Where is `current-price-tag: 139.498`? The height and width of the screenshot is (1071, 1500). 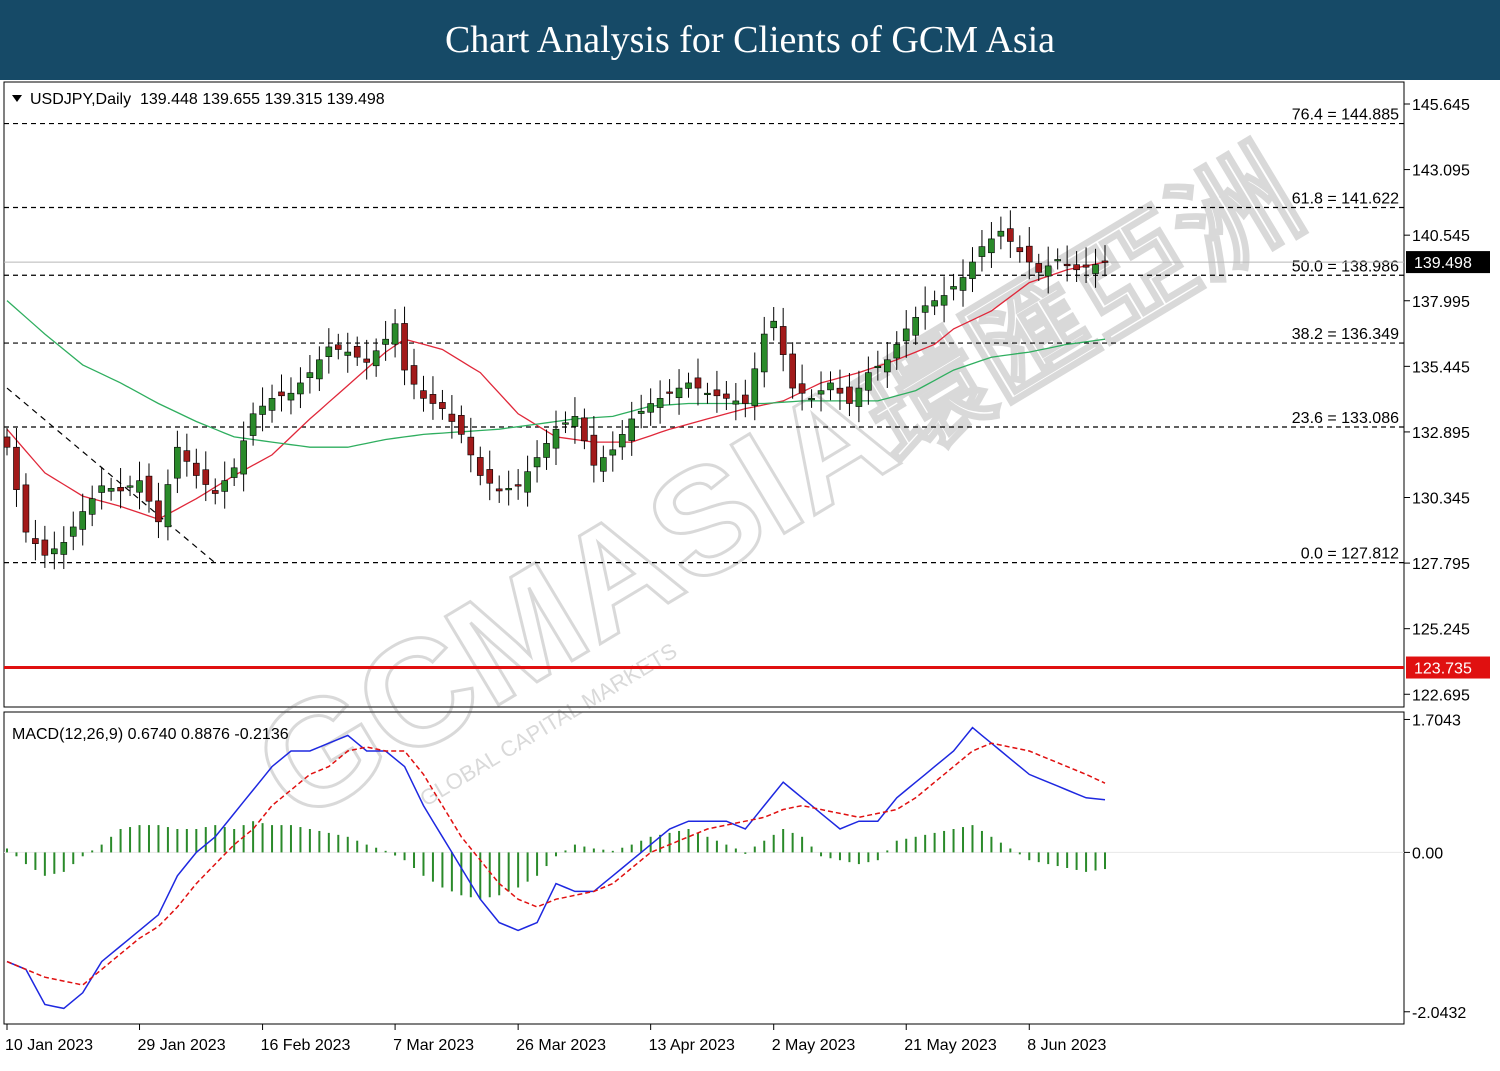 current-price-tag: 139.498 is located at coordinates (1443, 263).